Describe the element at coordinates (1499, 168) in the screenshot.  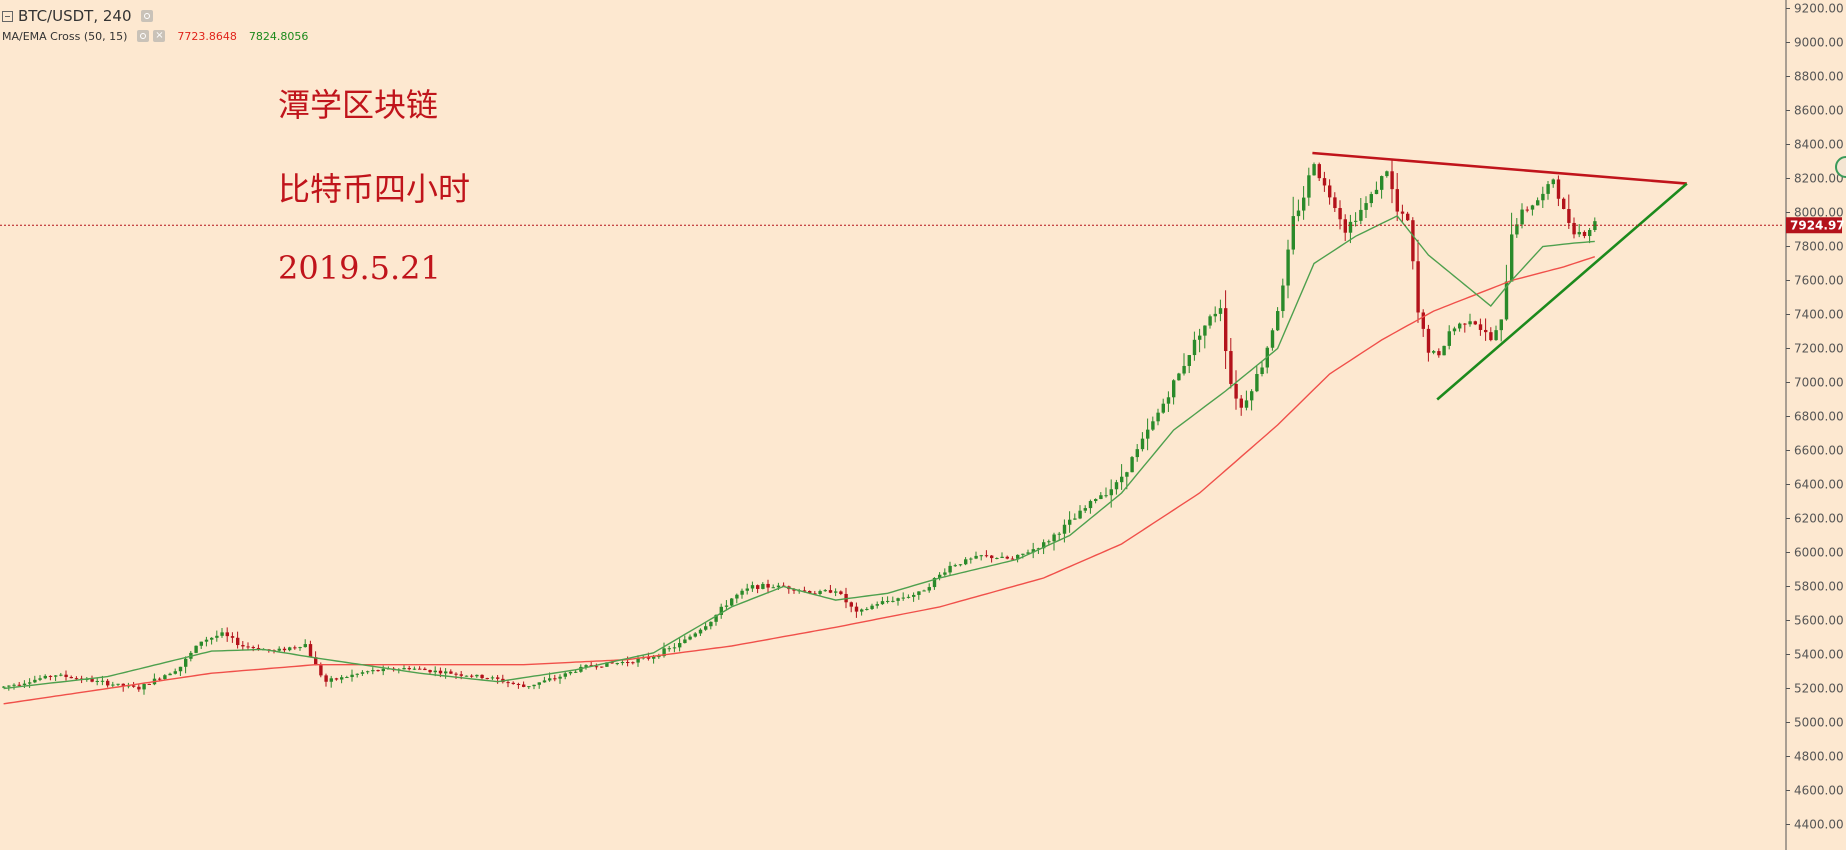
I see `resistance-trendline` at that location.